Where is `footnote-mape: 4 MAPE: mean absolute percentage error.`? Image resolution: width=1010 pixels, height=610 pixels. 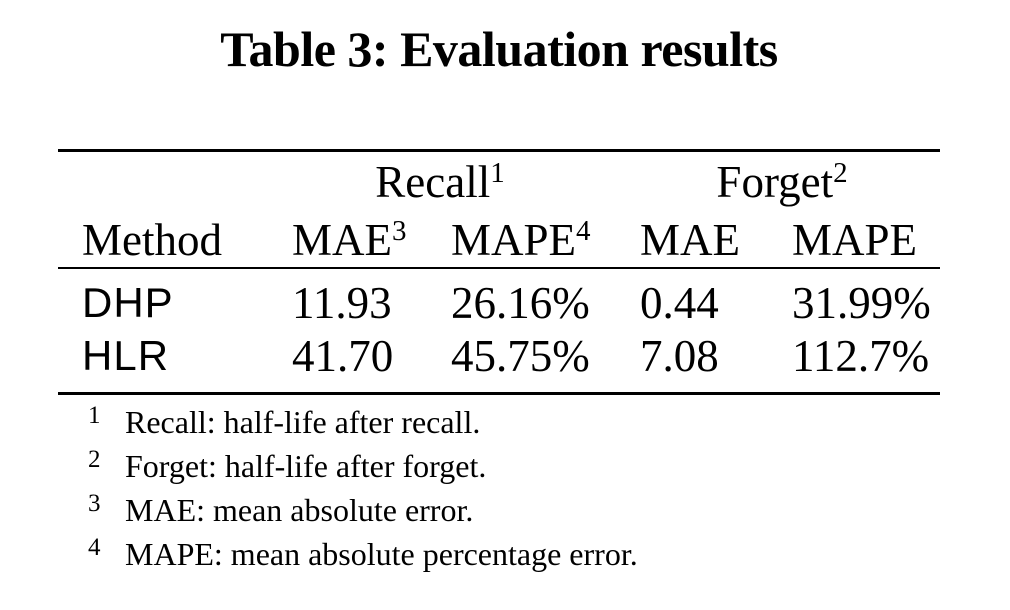 footnote-mape: 4 MAPE: mean absolute percentage error. is located at coordinates (499, 554).